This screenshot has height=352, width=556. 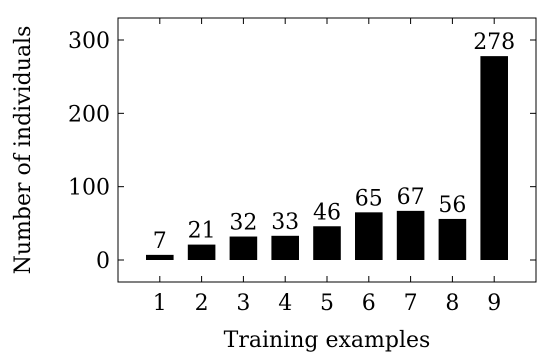 What do you see at coordinates (411, 303) in the screenshot?
I see `x-tick-label-7: 7` at bounding box center [411, 303].